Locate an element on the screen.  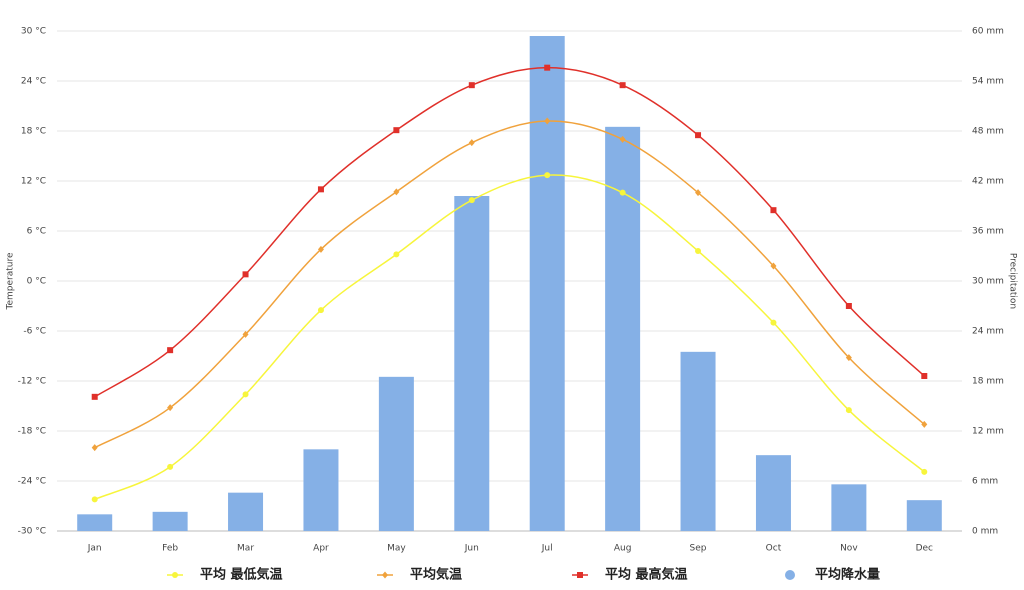
x-tick-label: Mar is located at coordinates (245, 549).